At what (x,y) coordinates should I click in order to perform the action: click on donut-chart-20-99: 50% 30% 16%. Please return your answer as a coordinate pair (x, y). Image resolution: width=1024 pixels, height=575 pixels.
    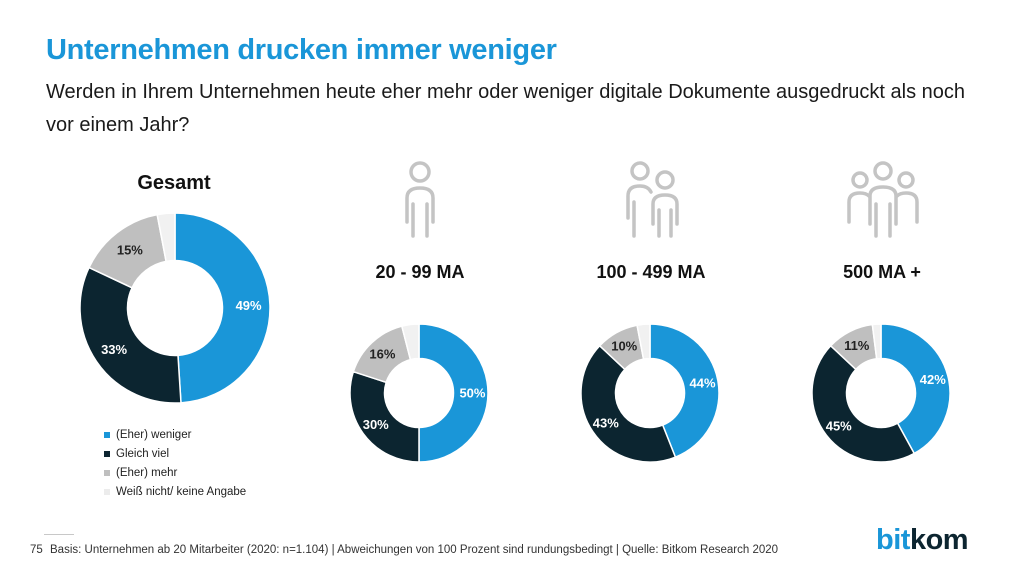
    Looking at the image, I should click on (419, 393).